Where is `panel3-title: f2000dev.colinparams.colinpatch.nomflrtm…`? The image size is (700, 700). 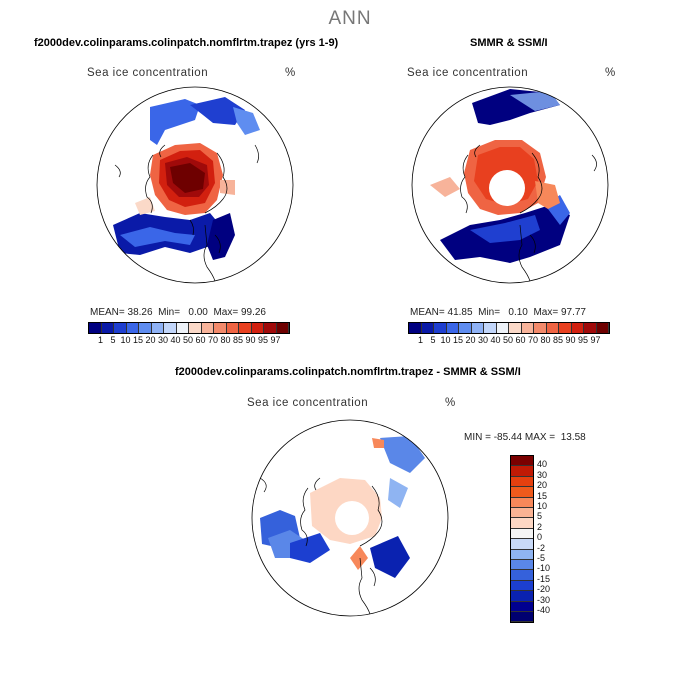 panel3-title: f2000dev.colinparams.colinpatch.nomflrtm… is located at coordinates (348, 372).